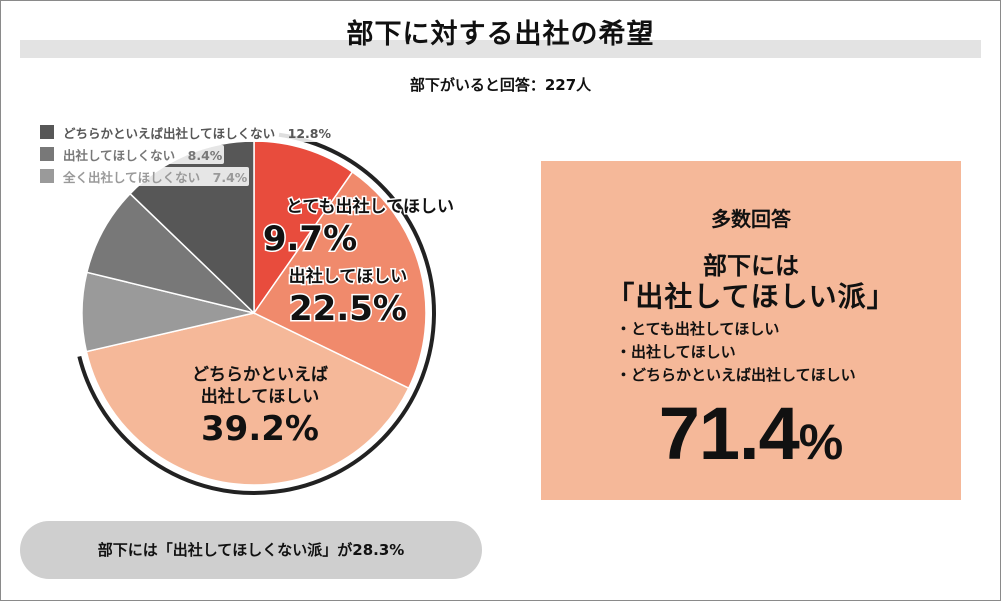 This screenshot has width=1001, height=601. What do you see at coordinates (821, 442) in the screenshot?
I see `callout-total-unit: %` at bounding box center [821, 442].